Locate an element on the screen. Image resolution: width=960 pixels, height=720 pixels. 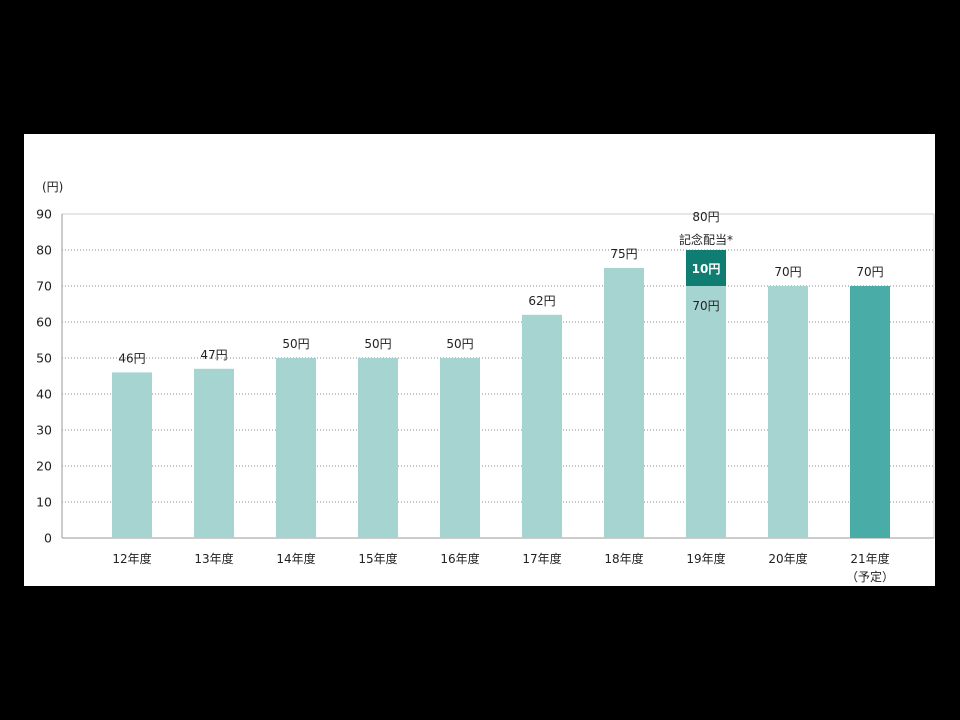
data-label-extra-name: 記念配当* is located at coordinates (706, 239).